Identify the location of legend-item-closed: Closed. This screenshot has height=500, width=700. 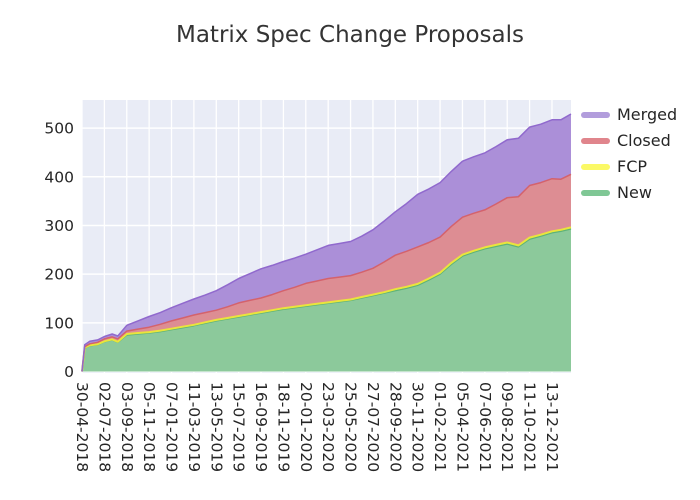
(629, 141).